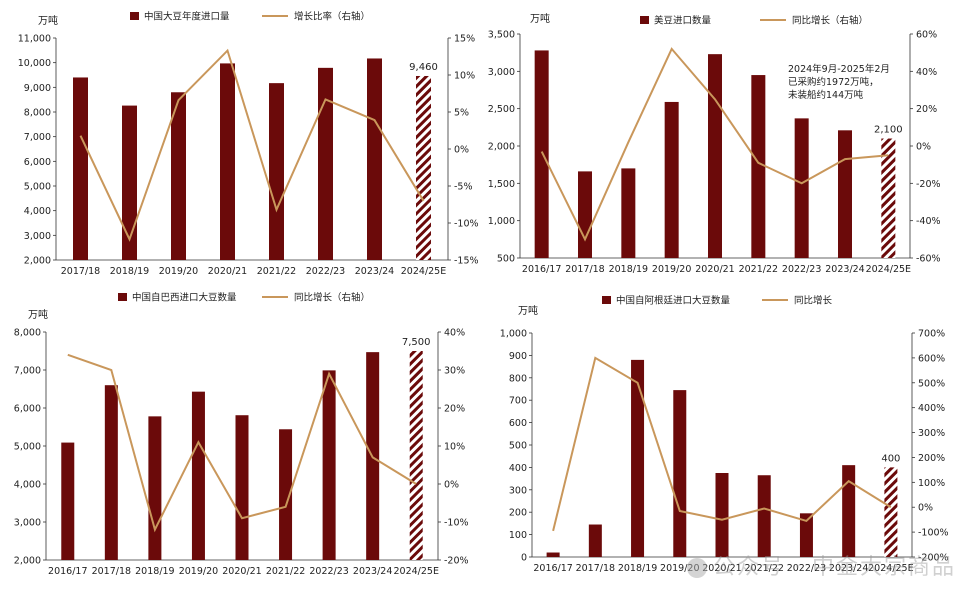  Describe the element at coordinates (931, 358) in the screenshot. I see `y2-tick-label: 600%` at that location.